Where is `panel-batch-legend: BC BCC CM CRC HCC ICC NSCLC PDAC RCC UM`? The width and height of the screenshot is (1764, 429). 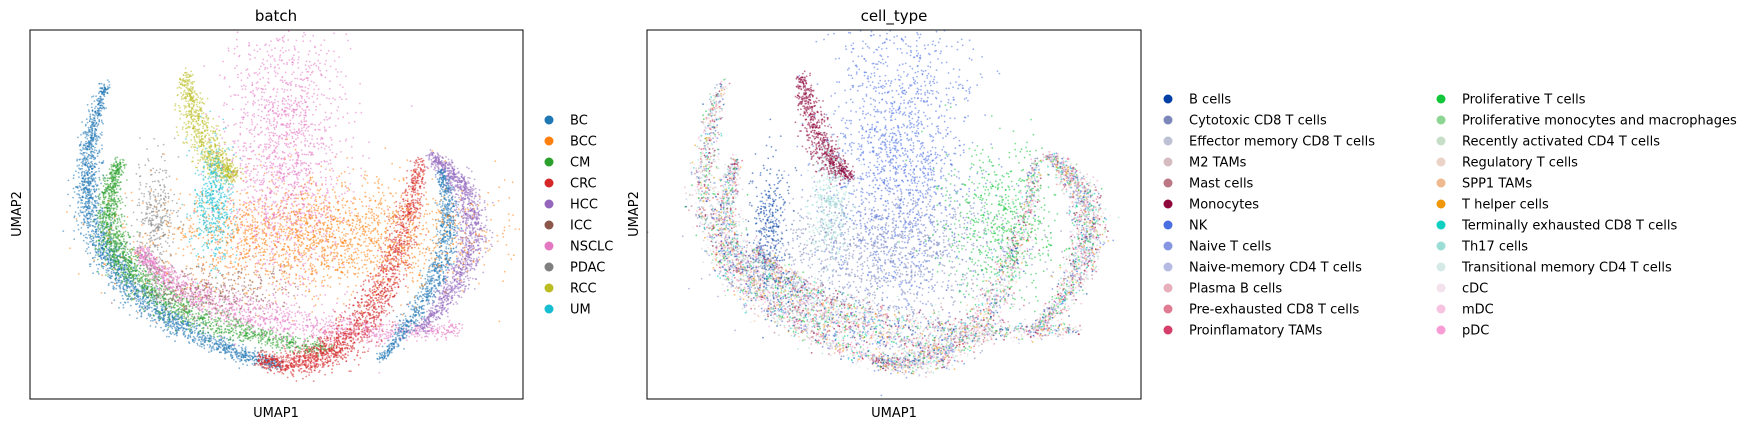 panel-batch-legend: BC BCC CM CRC HCC ICC NSCLC PDAC RCC UM is located at coordinates (578, 216).